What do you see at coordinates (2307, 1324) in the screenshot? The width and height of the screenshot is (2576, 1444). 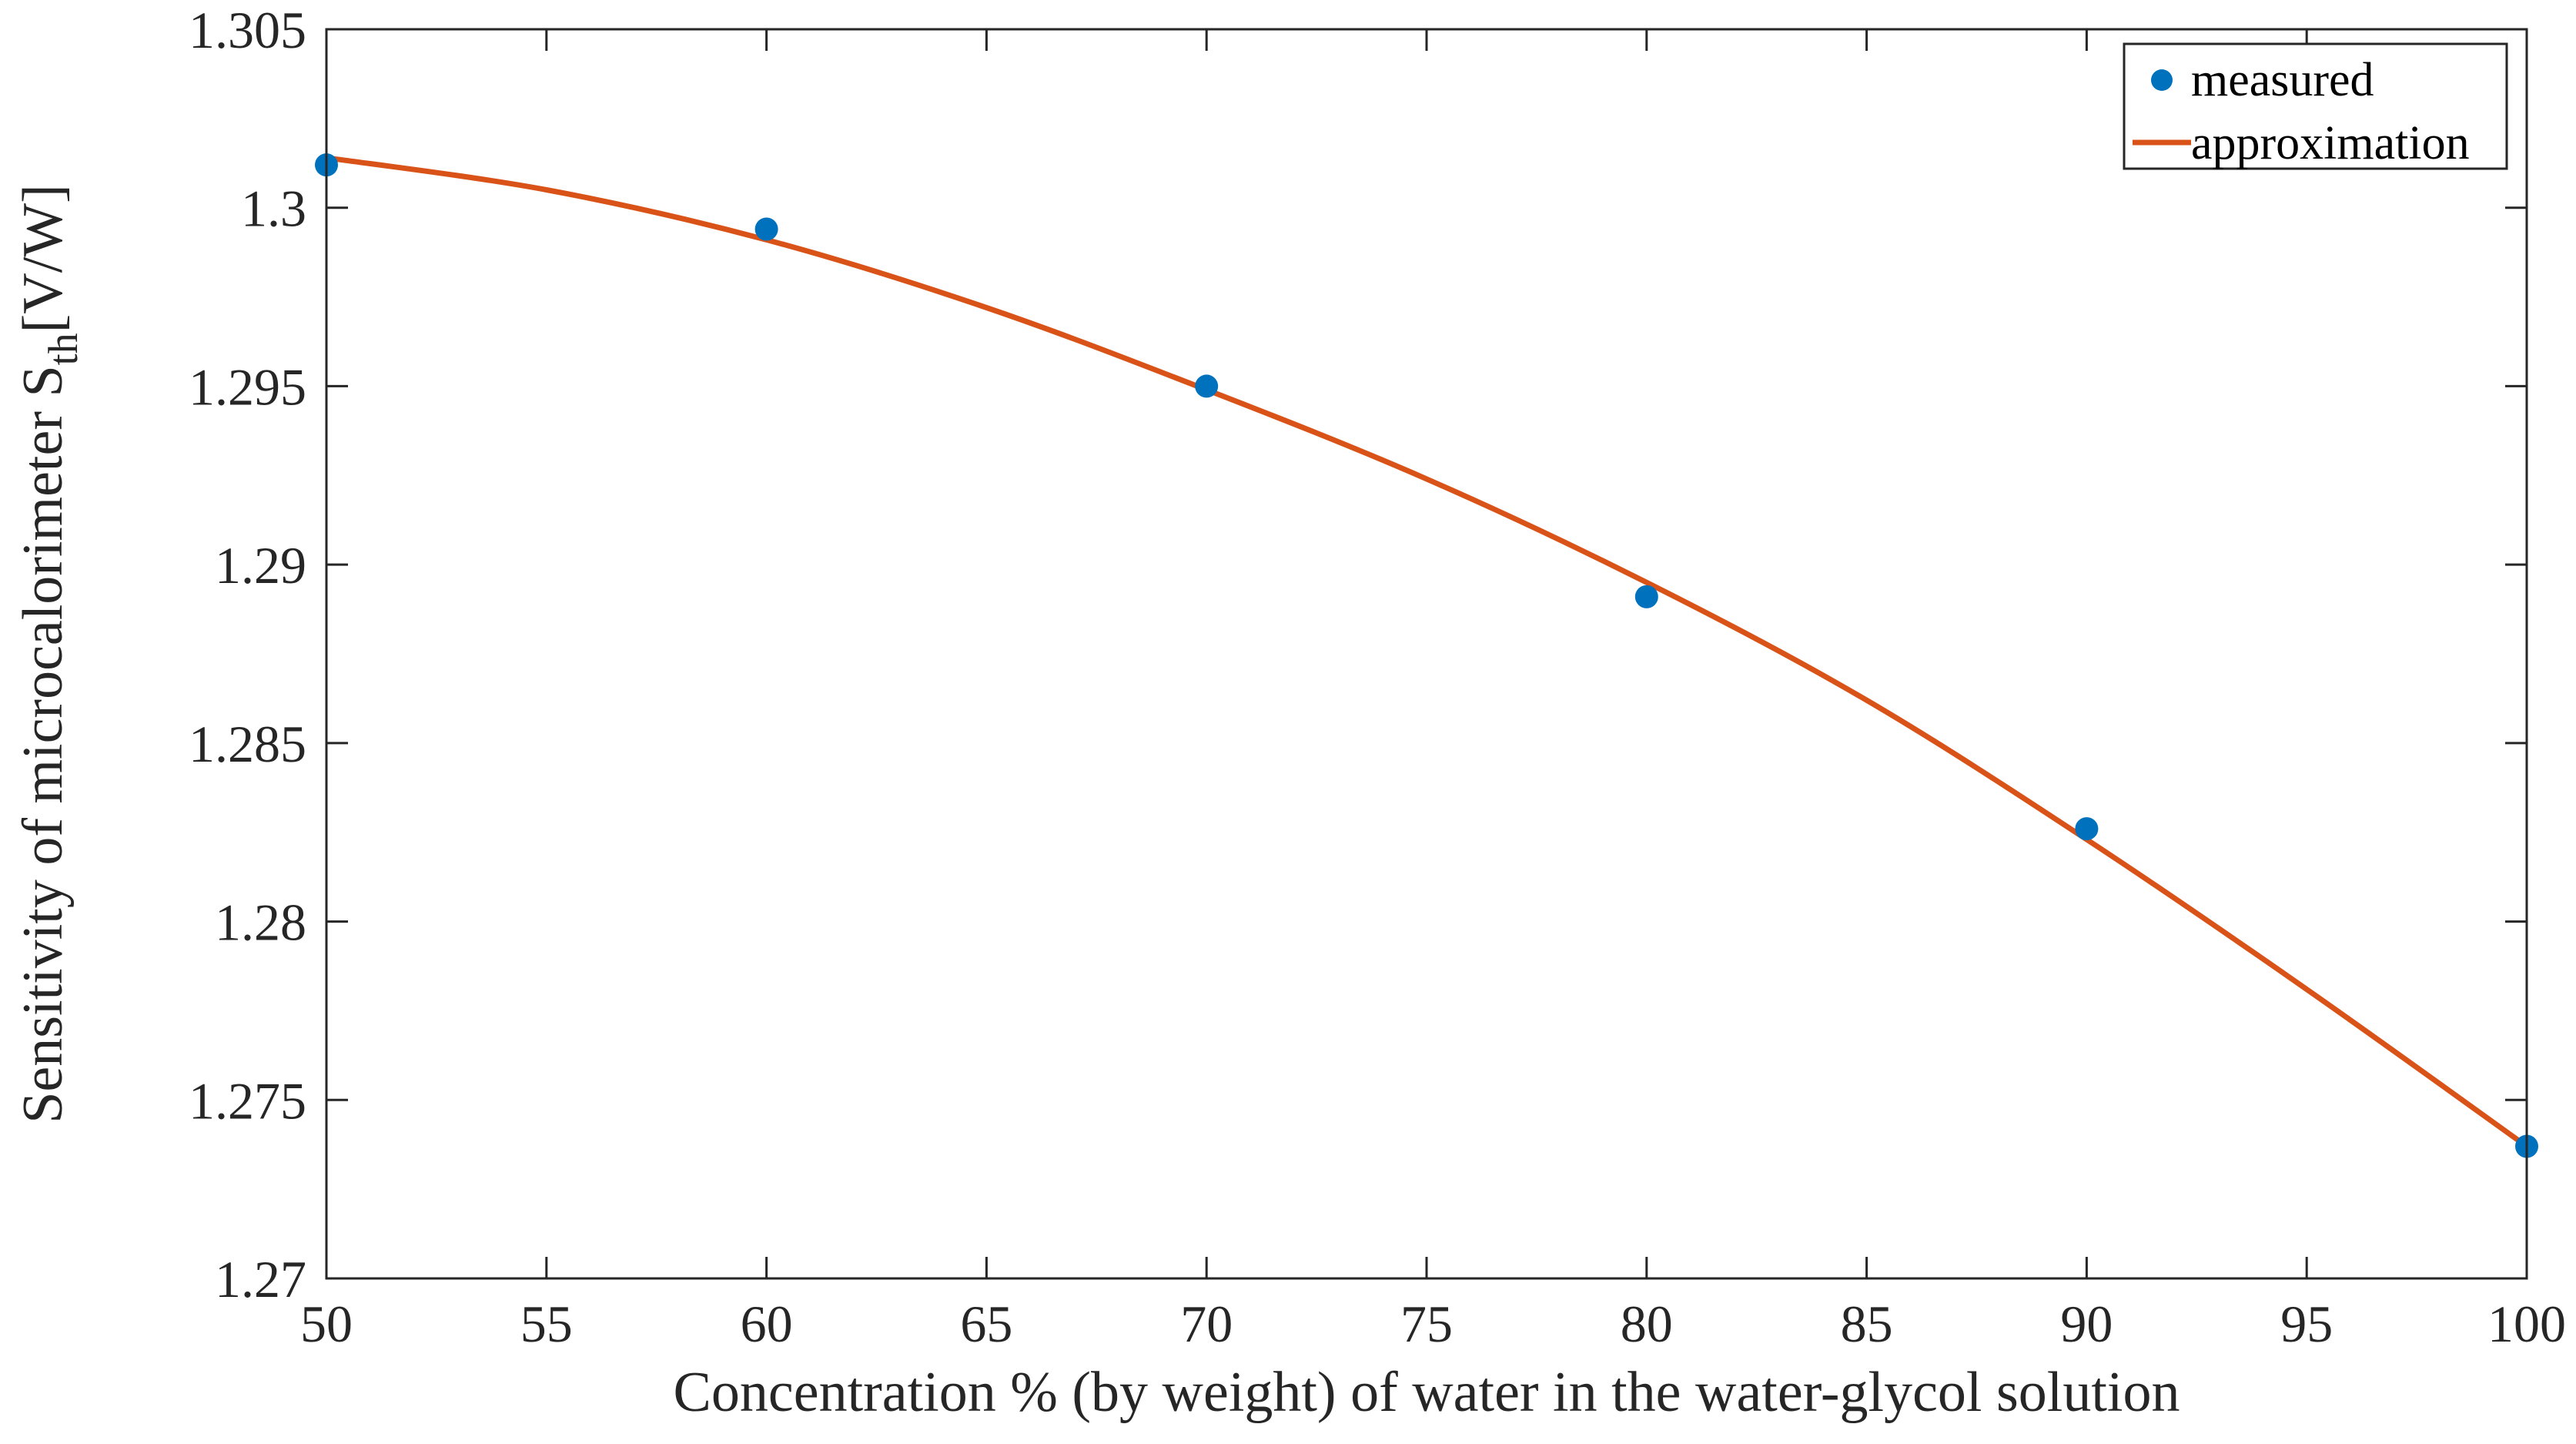 I see `x-tick-label: 95` at bounding box center [2307, 1324].